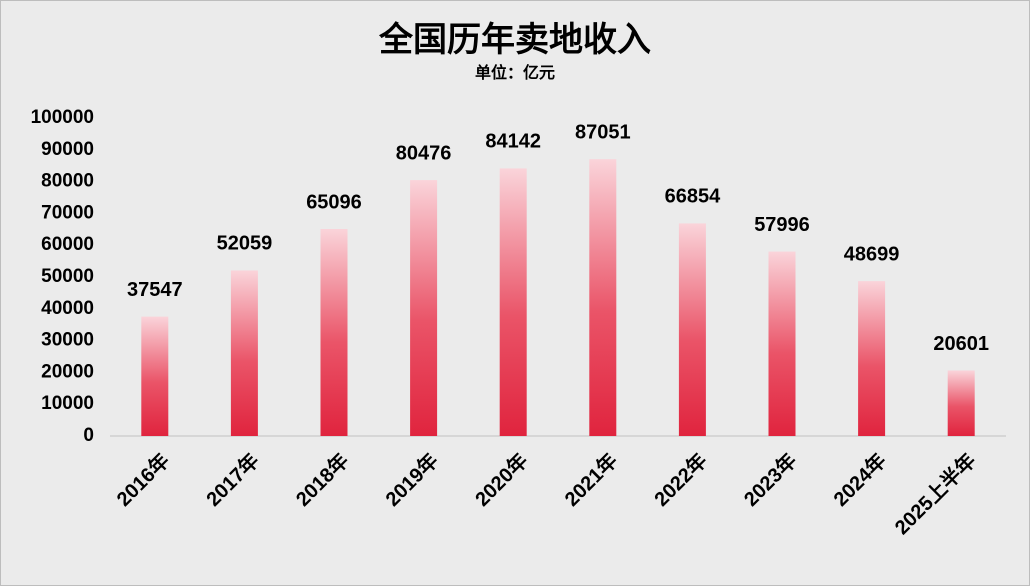  Describe the element at coordinates (67, 149) in the screenshot. I see `y-tick-label: 90000` at that location.